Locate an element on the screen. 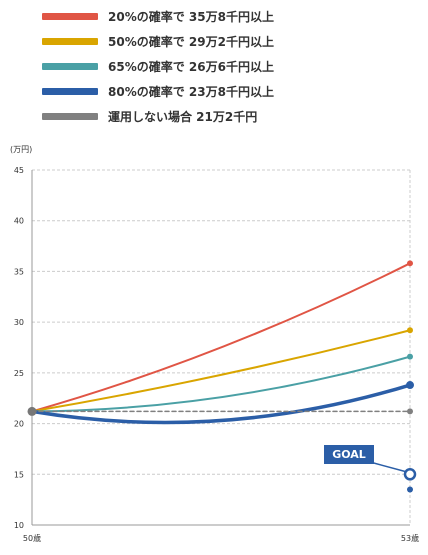 Image resolution: width=428 pixels, height=555 pixels. legend-label: 運用しない場合 21万2千円 is located at coordinates (183, 117).